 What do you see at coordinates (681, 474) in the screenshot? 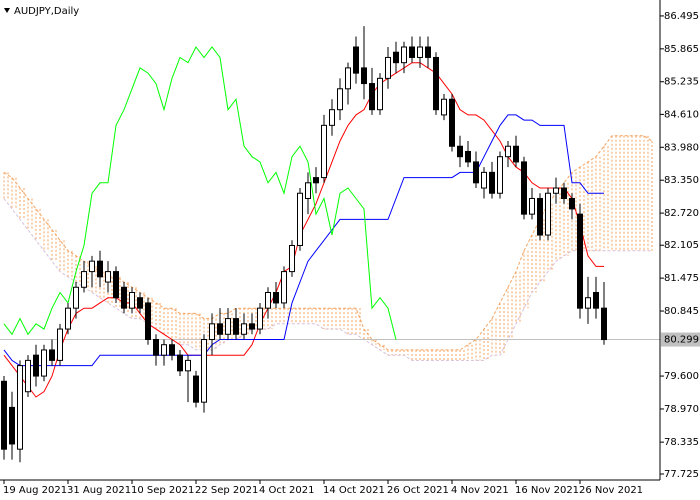
I see `y-tick-label: 77.725` at bounding box center [681, 474].